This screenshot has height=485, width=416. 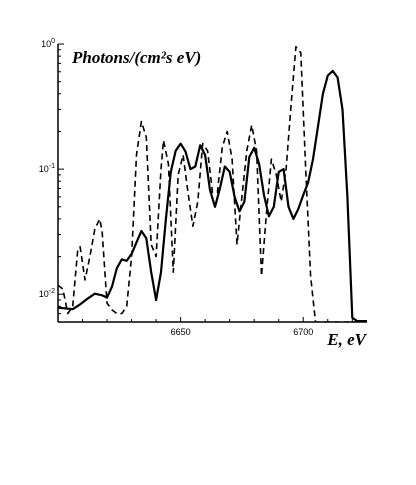 What do you see at coordinates (48, 43) in the screenshot?
I see `y-tick-label: 10⁰` at bounding box center [48, 43].